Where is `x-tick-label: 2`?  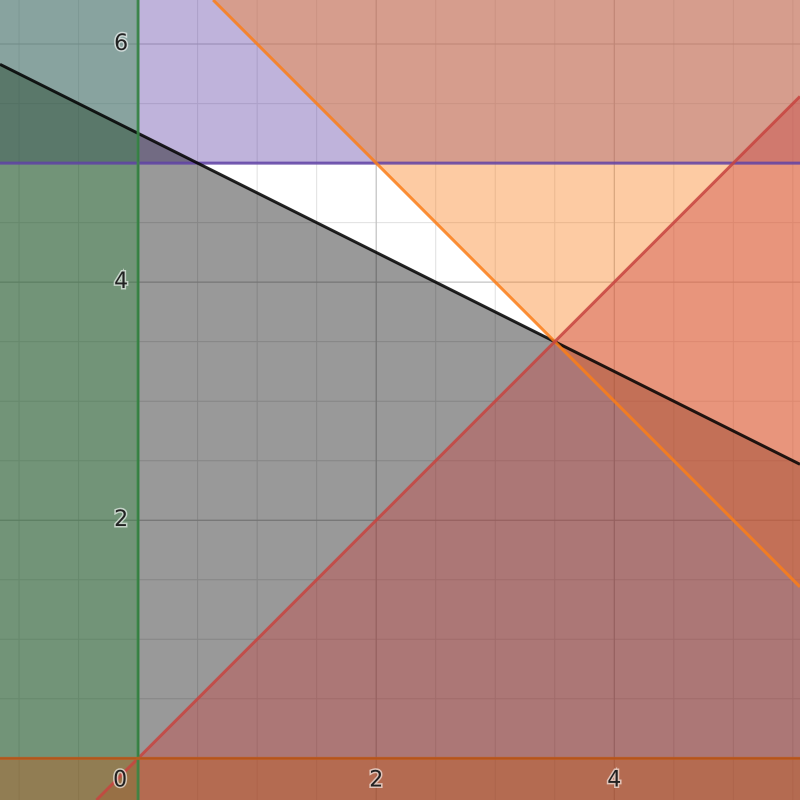 x-tick-label: 2 is located at coordinates (376, 779).